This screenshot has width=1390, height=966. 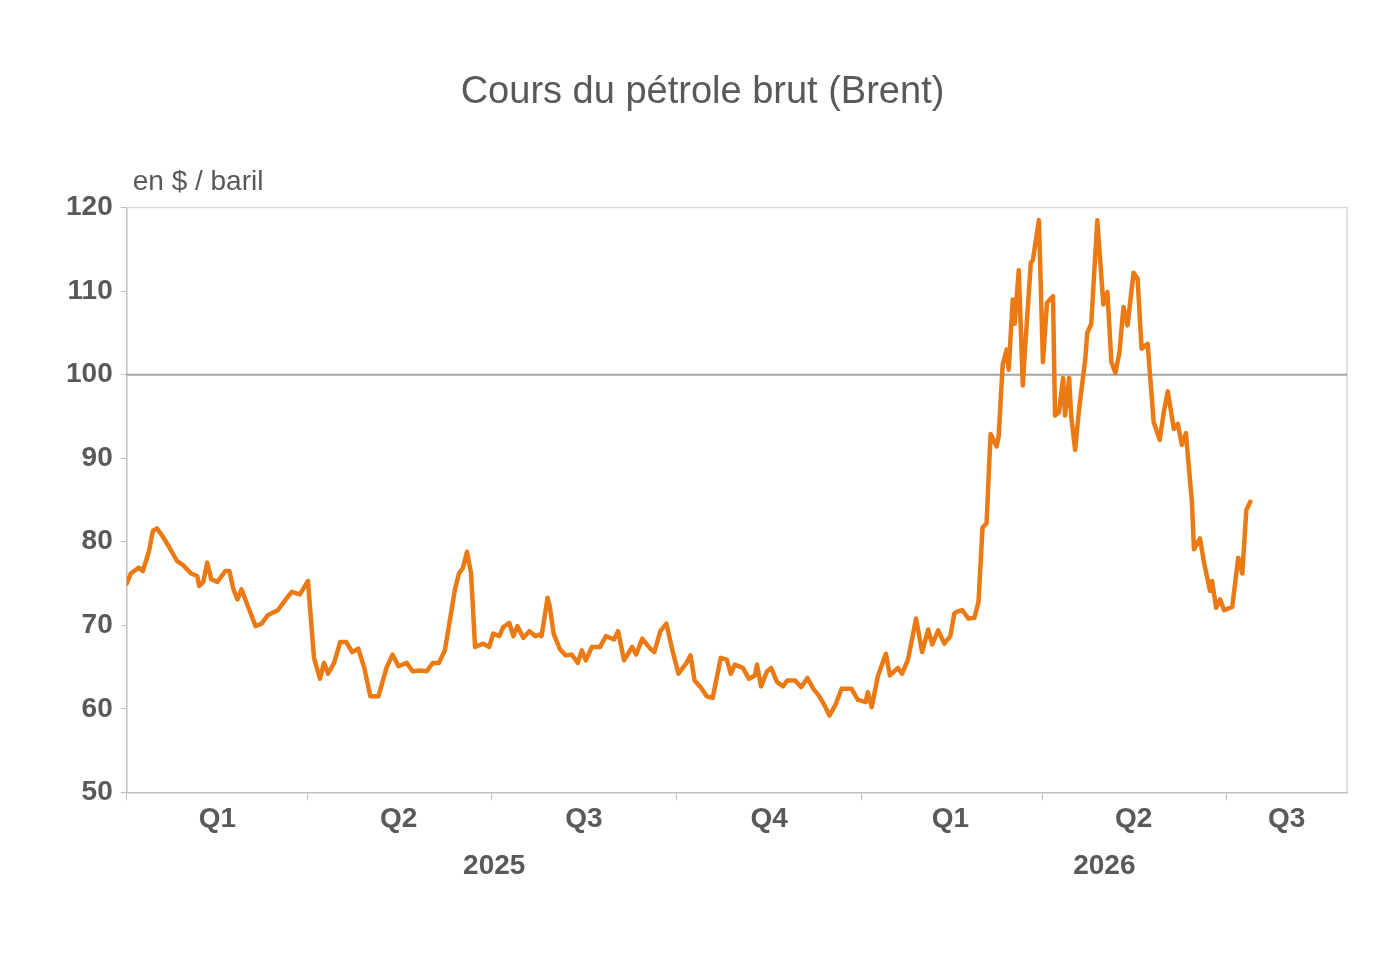 I want to click on y-tick-label: 110, so click(x=90, y=289).